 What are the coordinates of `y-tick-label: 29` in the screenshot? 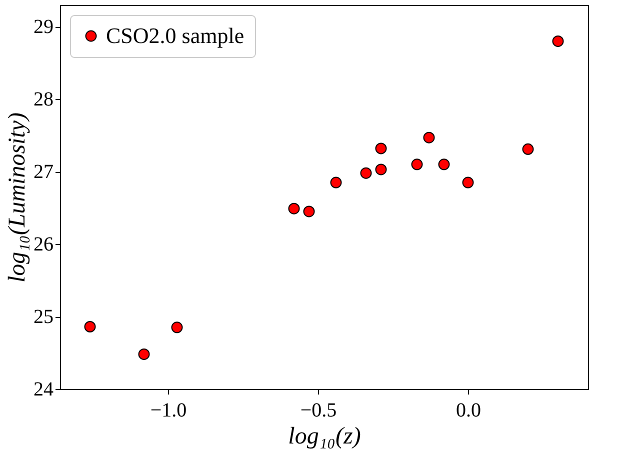 It's located at (44, 27).